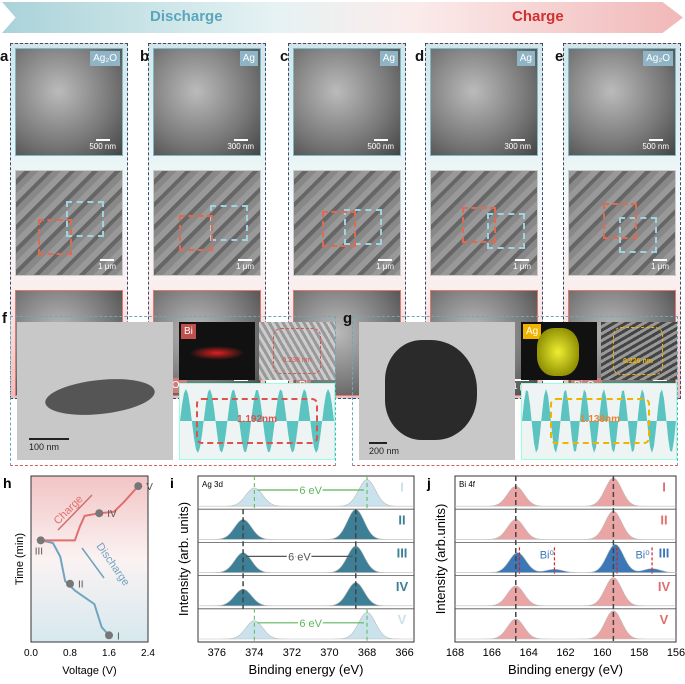 The image size is (685, 684). What do you see at coordinates (306, 594) in the screenshot?
I see `spectrum-IV` at bounding box center [306, 594].